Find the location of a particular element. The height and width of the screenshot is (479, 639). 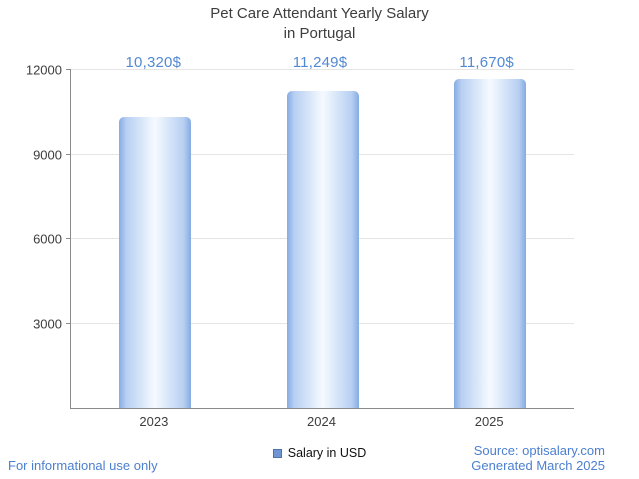

gridline is located at coordinates (322, 69).